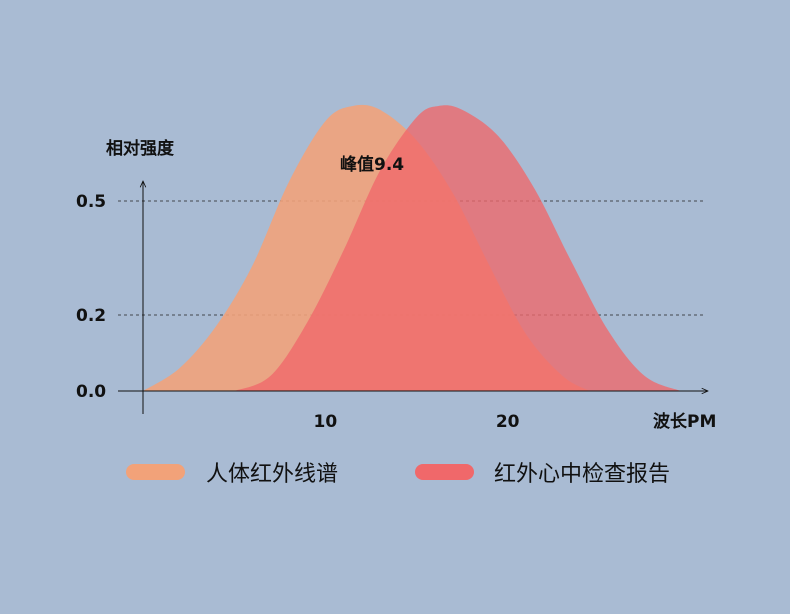  What do you see at coordinates (508, 422) in the screenshot?
I see `x-tick-label: 20` at bounding box center [508, 422].